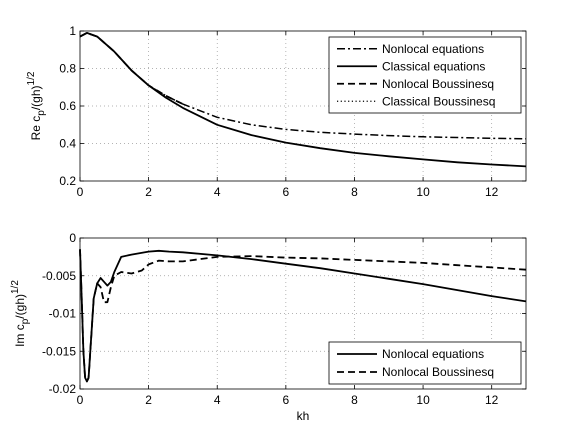  Describe the element at coordinates (63, 314) in the screenshot. I see `y-tick-label: -0.01` at that location.